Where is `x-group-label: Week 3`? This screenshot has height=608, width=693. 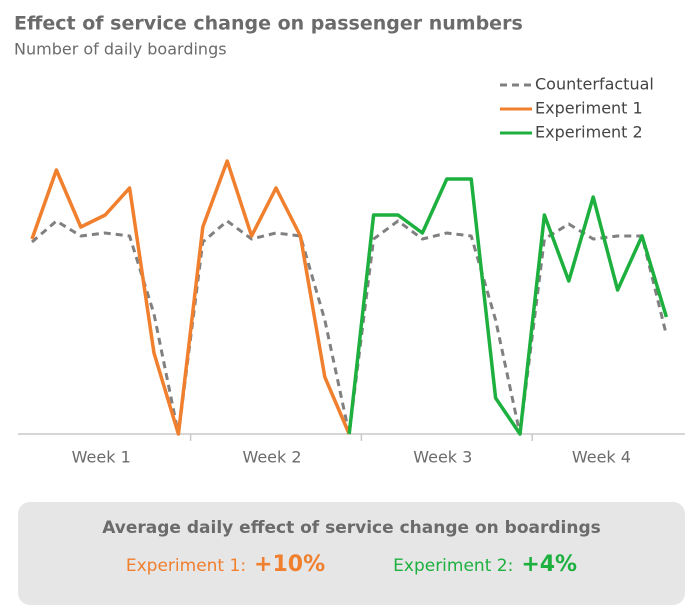 x-group-label: Week 3 is located at coordinates (442, 457).